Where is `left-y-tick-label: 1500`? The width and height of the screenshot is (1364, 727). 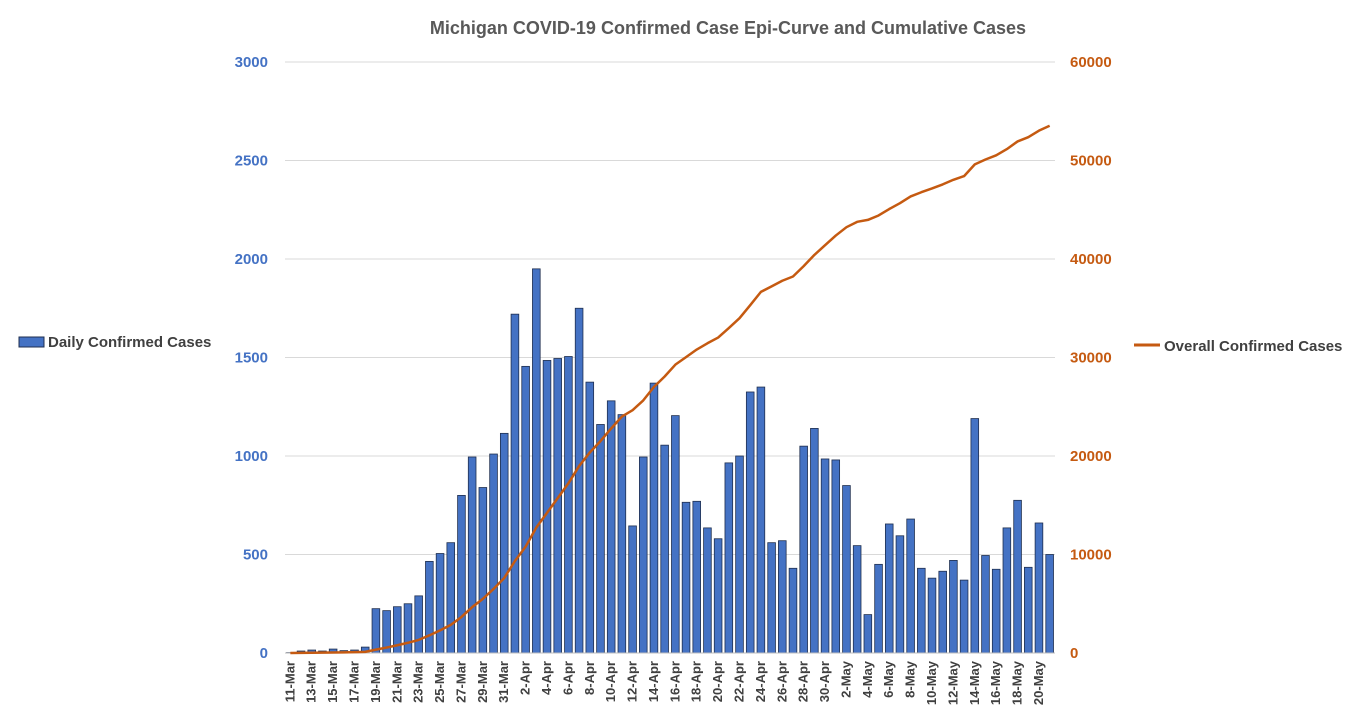
left-y-tick-label: 1500 is located at coordinates (251, 358).